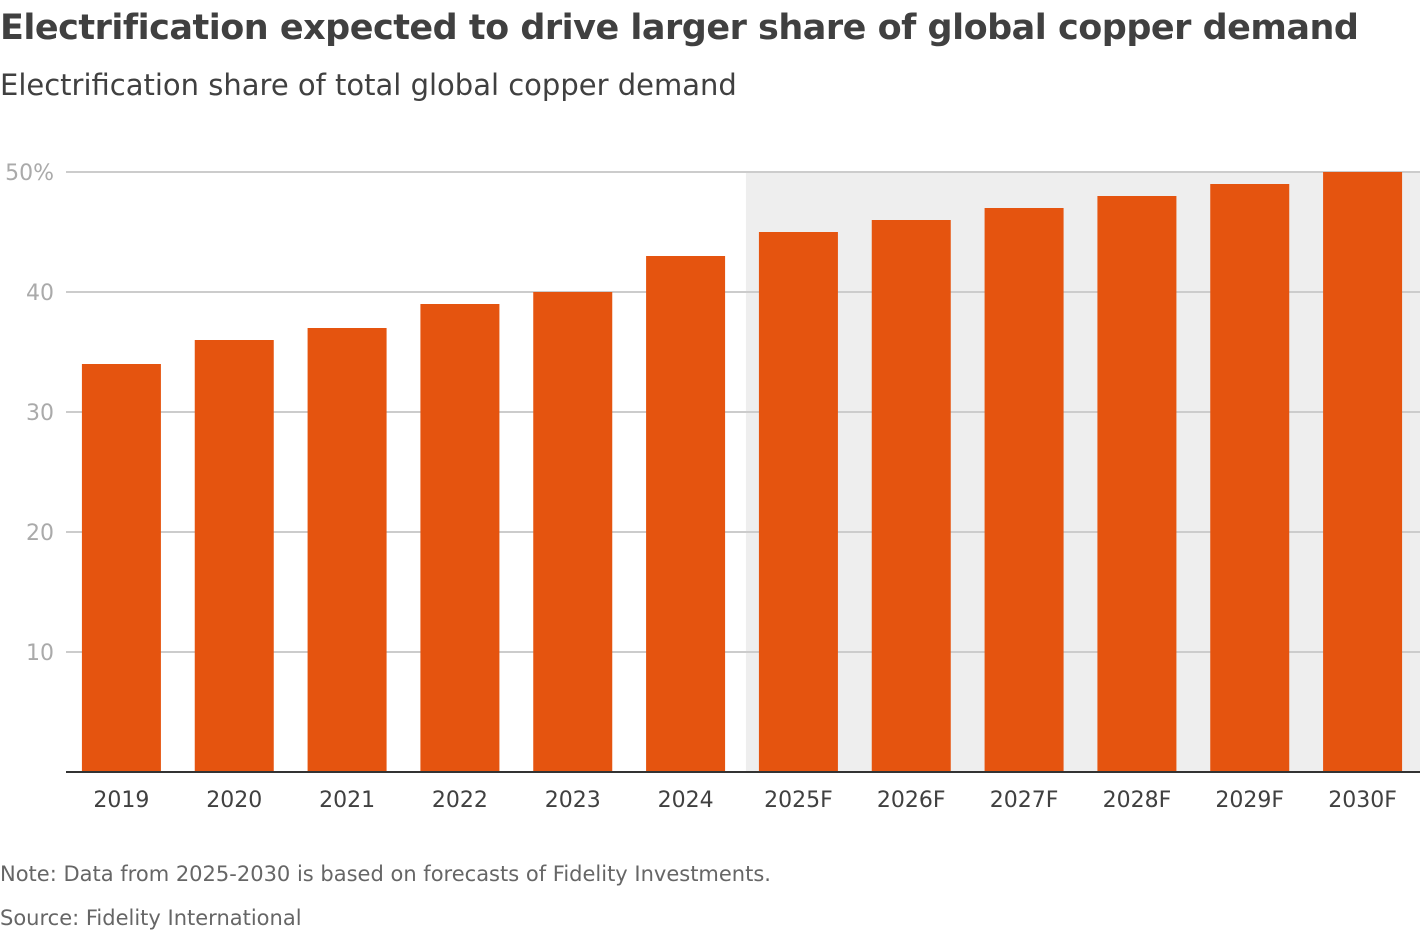 This screenshot has height=934, width=1420. What do you see at coordinates (234, 800) in the screenshot?
I see `x-tick-label: 2020` at bounding box center [234, 800].